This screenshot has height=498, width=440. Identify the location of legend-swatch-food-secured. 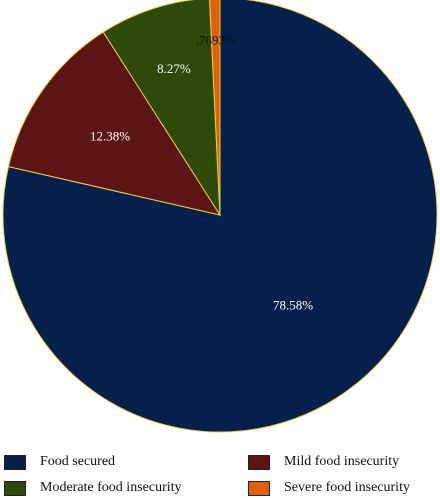
(15, 462).